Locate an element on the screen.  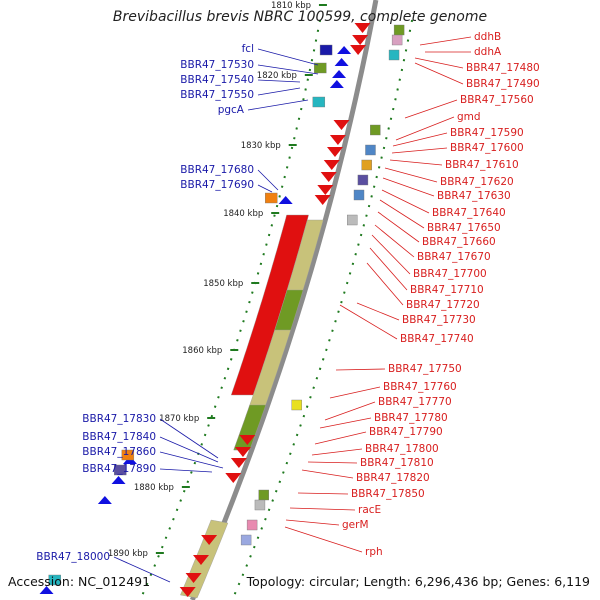
right-gene-label-4: BBR47_17560 is located at coordinates (497, 100).